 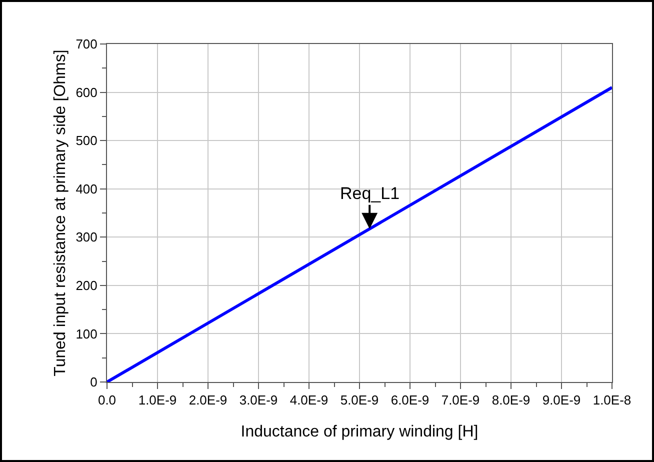 What do you see at coordinates (370, 193) in the screenshot?
I see `annotation: Req_L1` at bounding box center [370, 193].